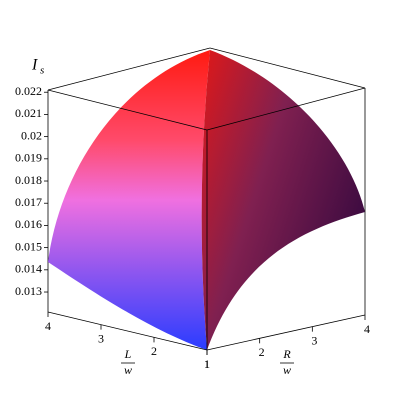 The width and height of the screenshot is (414, 400). Describe the element at coordinates (28, 224) in the screenshot. I see `z-tick-label: 0.016` at that location.